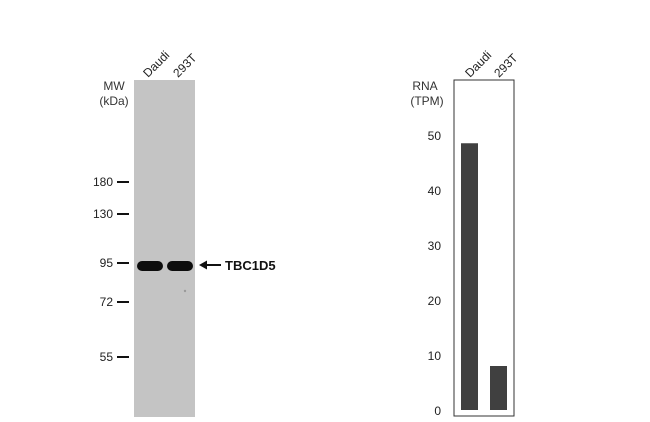  What do you see at coordinates (435, 356) in the screenshot?
I see `rna-ytick-label: 10` at bounding box center [435, 356].